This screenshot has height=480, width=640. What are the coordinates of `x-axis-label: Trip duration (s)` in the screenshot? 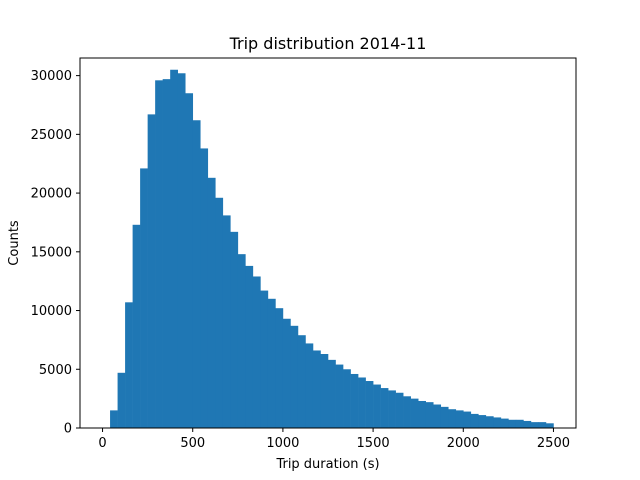 It's located at (327, 464).